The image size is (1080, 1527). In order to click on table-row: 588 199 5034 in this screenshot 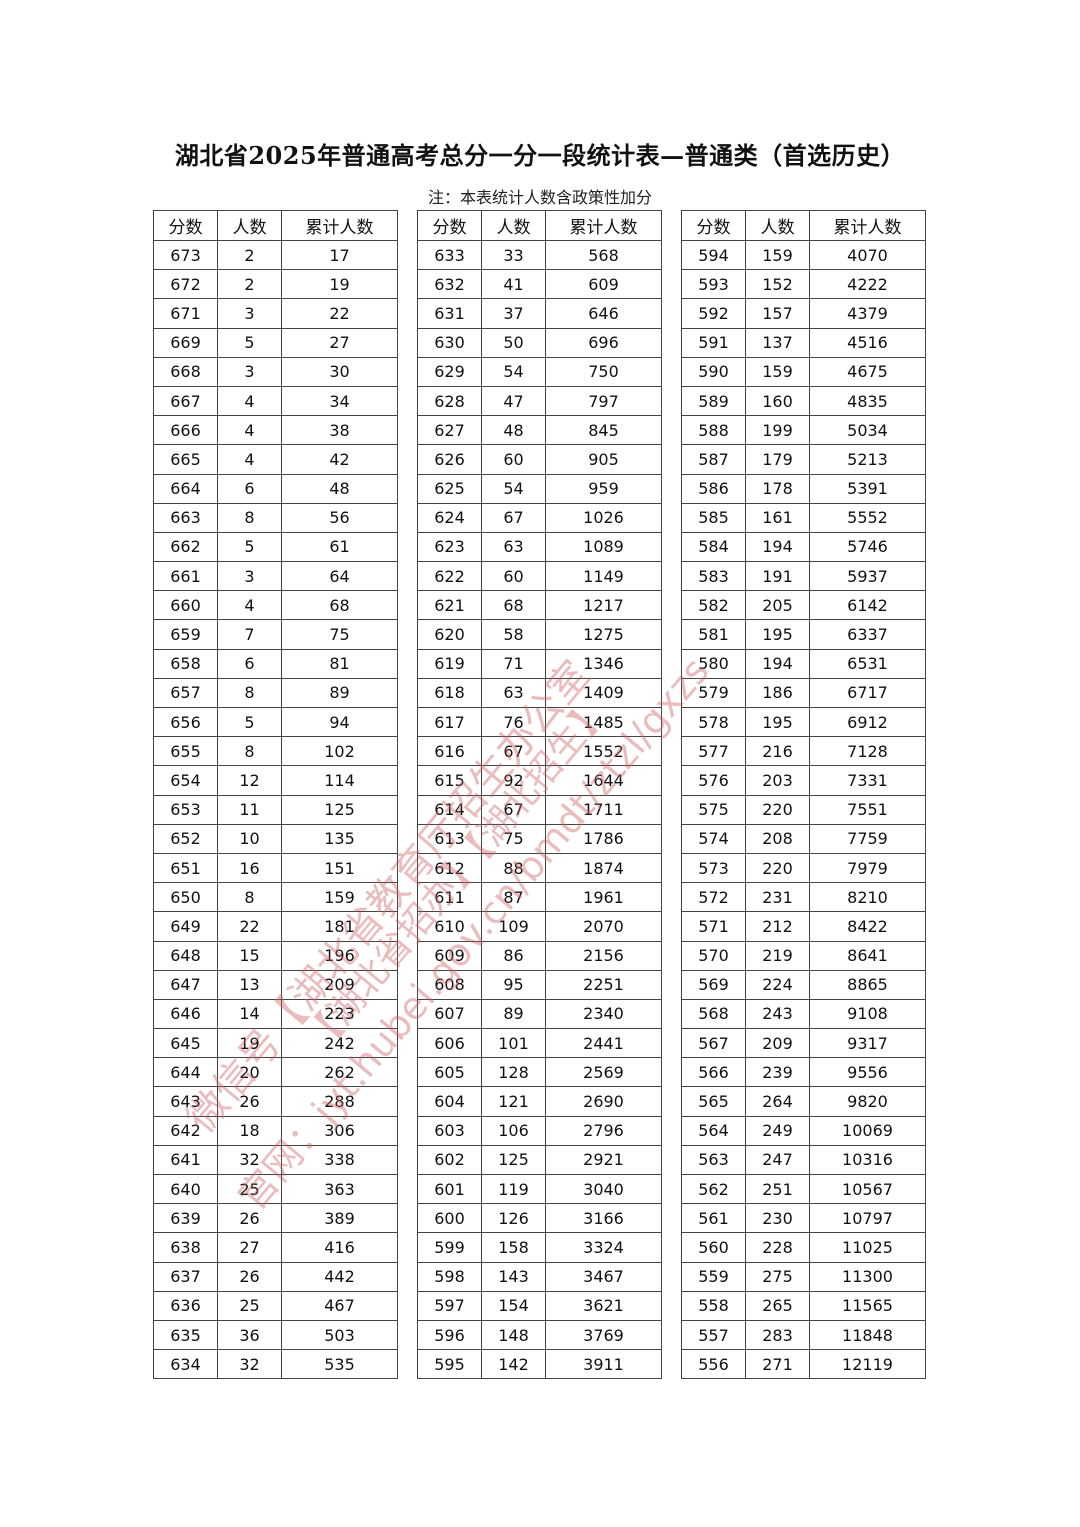, I will do `click(803, 430)`.